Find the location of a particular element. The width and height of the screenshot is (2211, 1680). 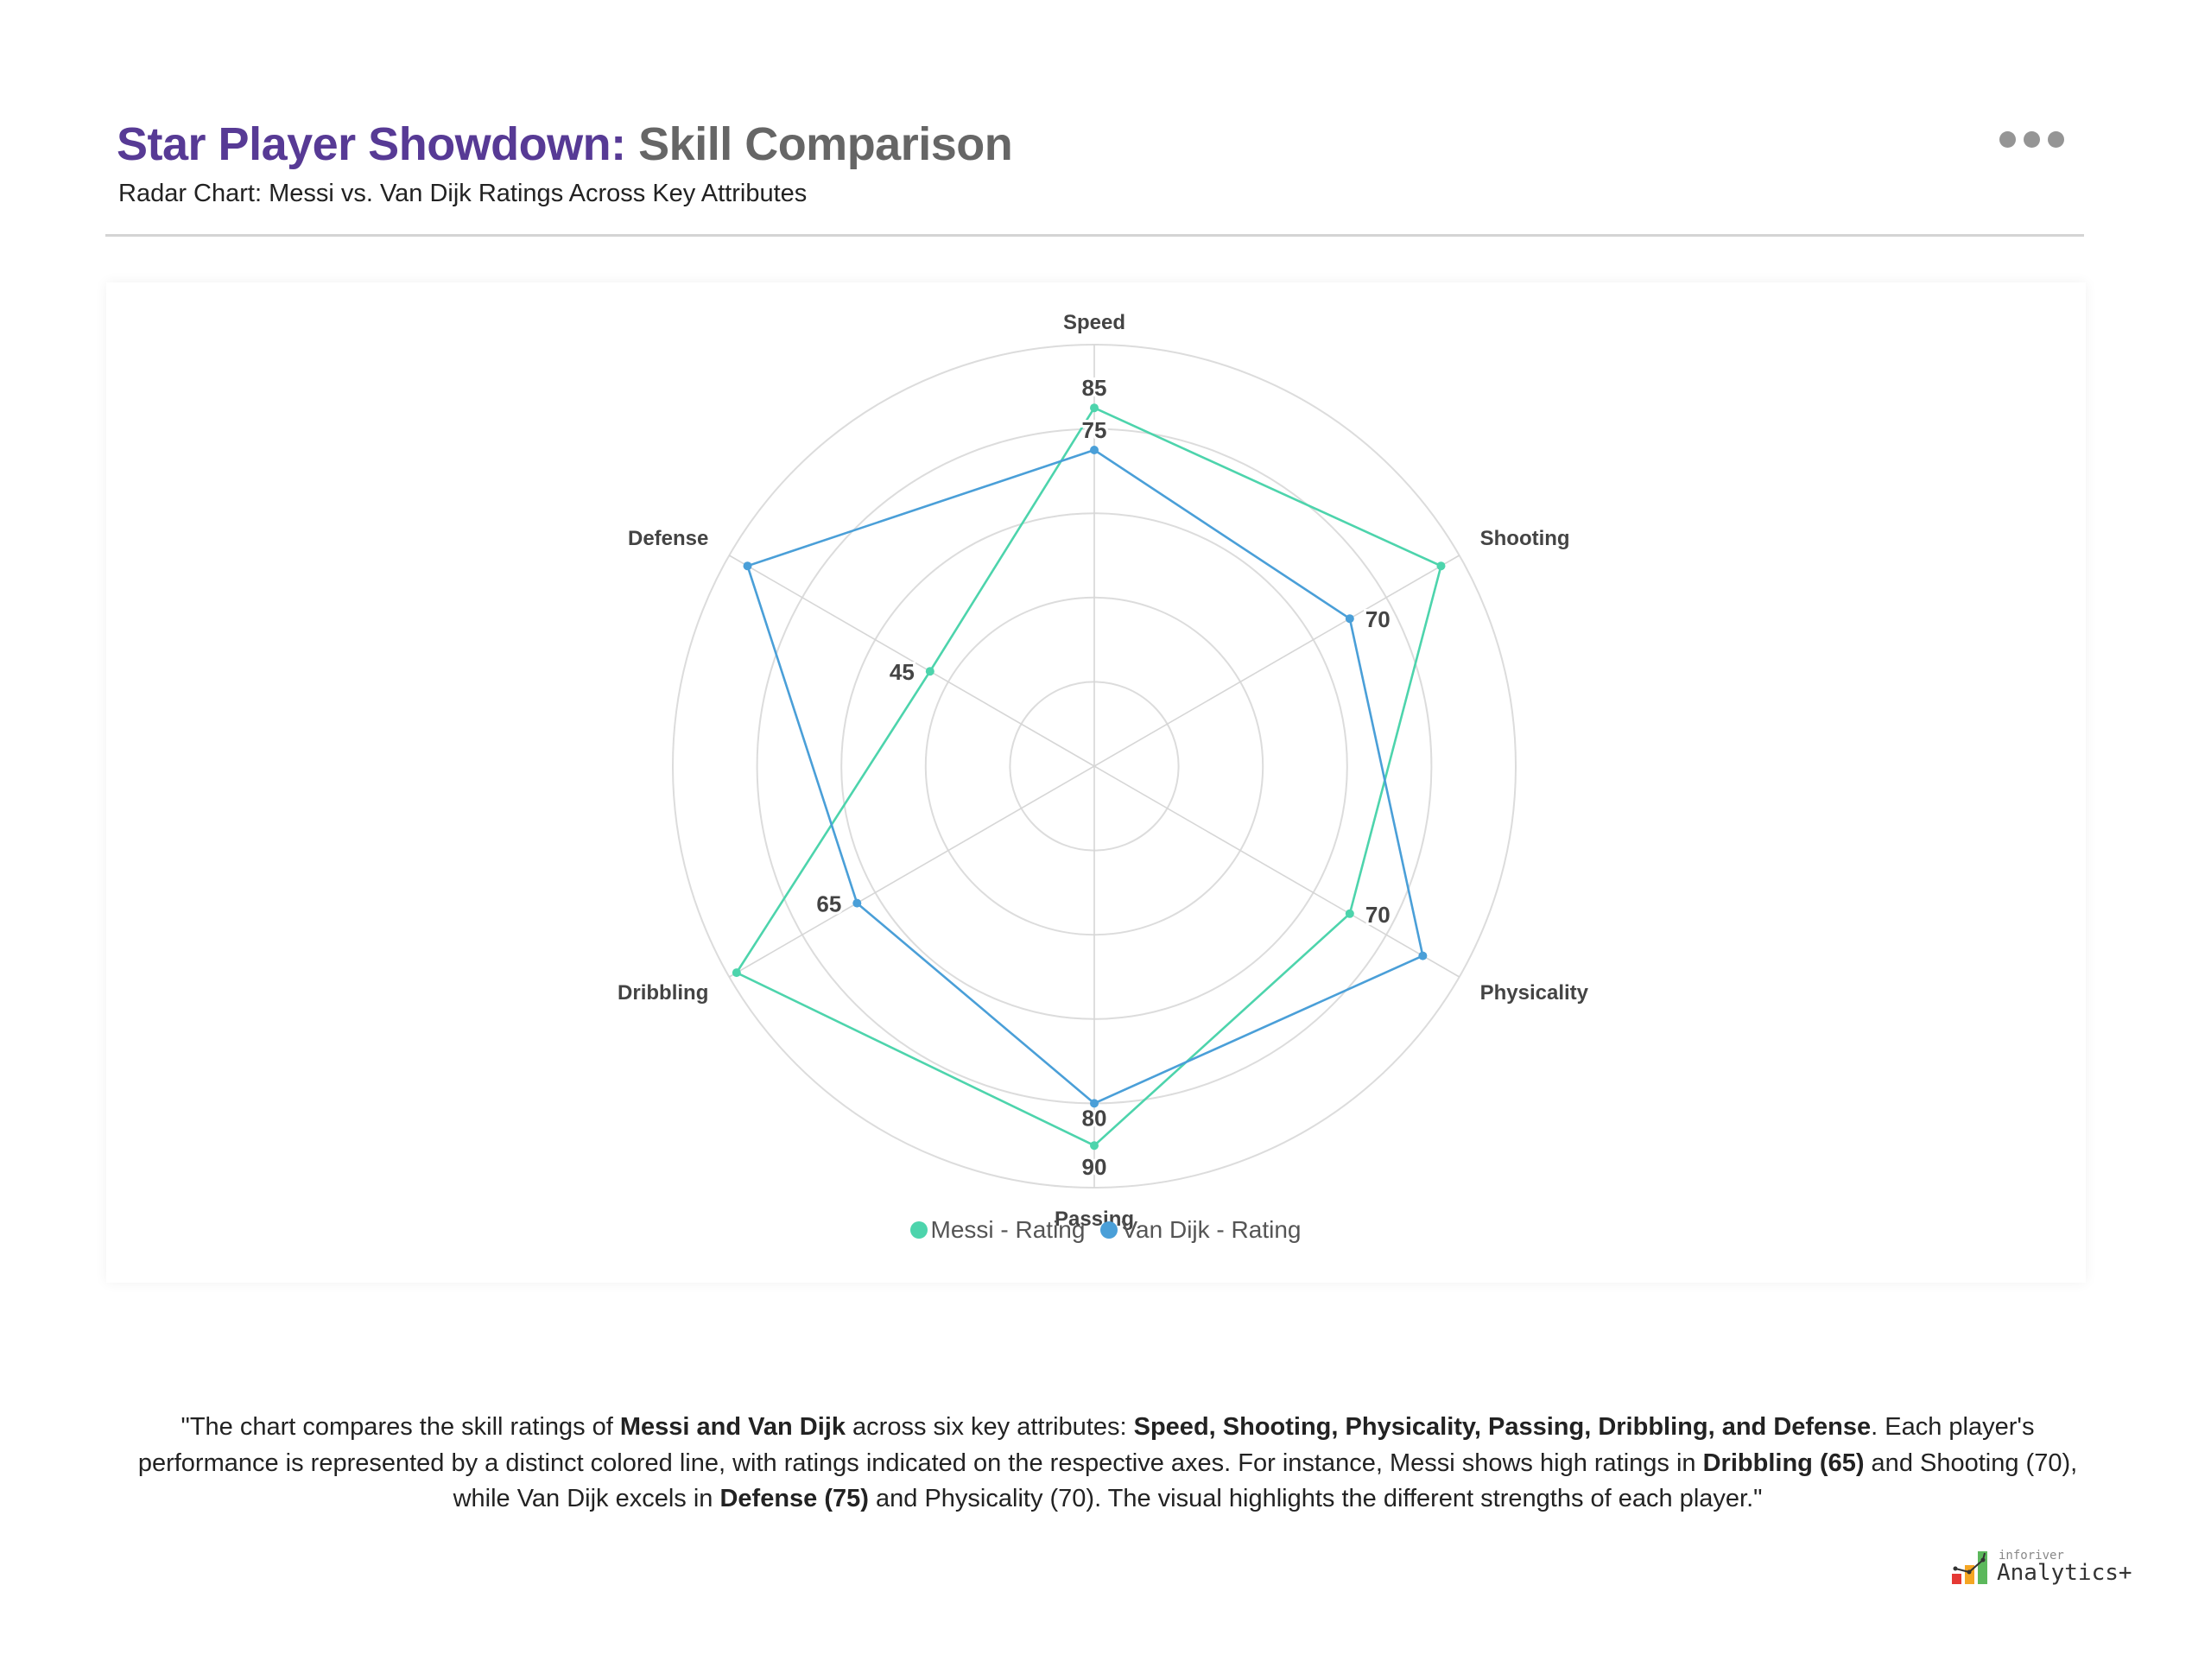

legend-label-messi: Messi - Rating is located at coordinates (1008, 1230).